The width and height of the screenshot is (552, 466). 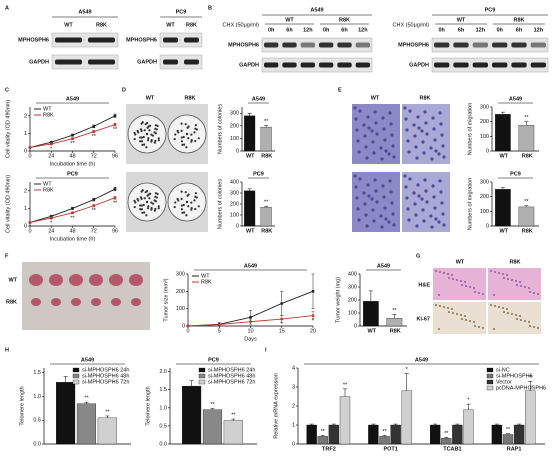 What do you see at coordinates (47, 109) in the screenshot?
I see `legend-label: WT` at bounding box center [47, 109].